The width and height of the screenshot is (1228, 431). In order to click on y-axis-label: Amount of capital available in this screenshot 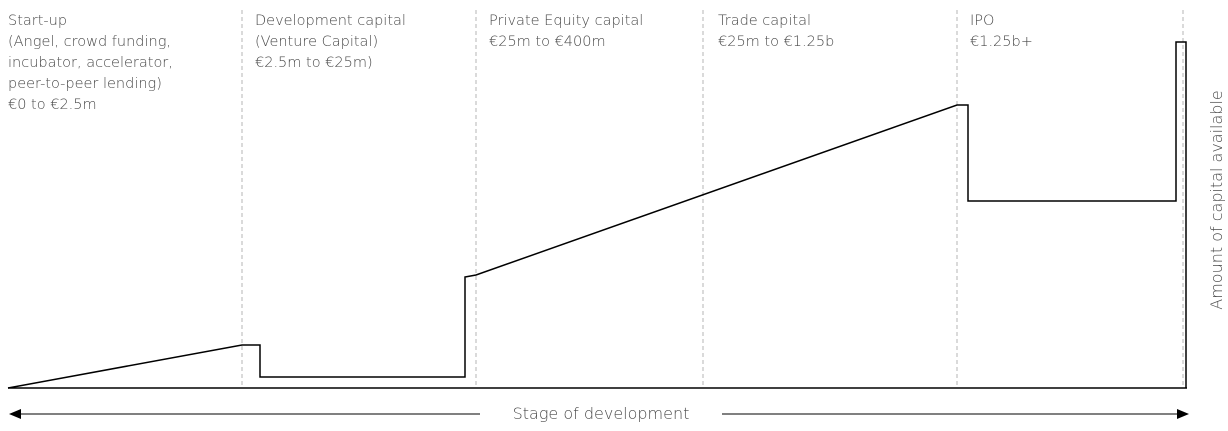, I will do `click(1216, 200)`.